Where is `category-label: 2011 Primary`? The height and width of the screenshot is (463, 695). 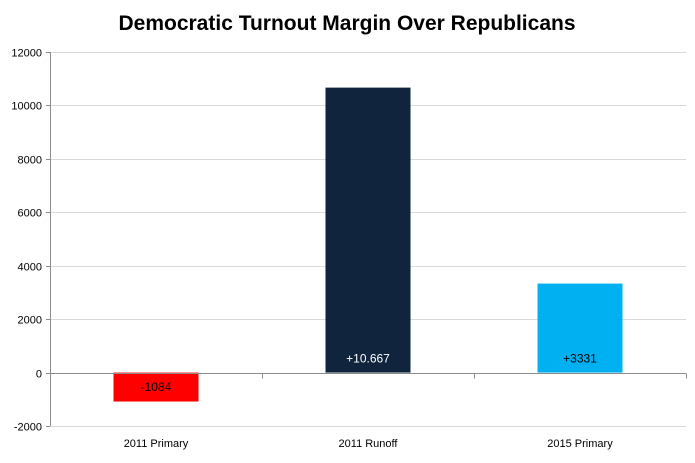 category-label: 2011 Primary is located at coordinates (156, 444).